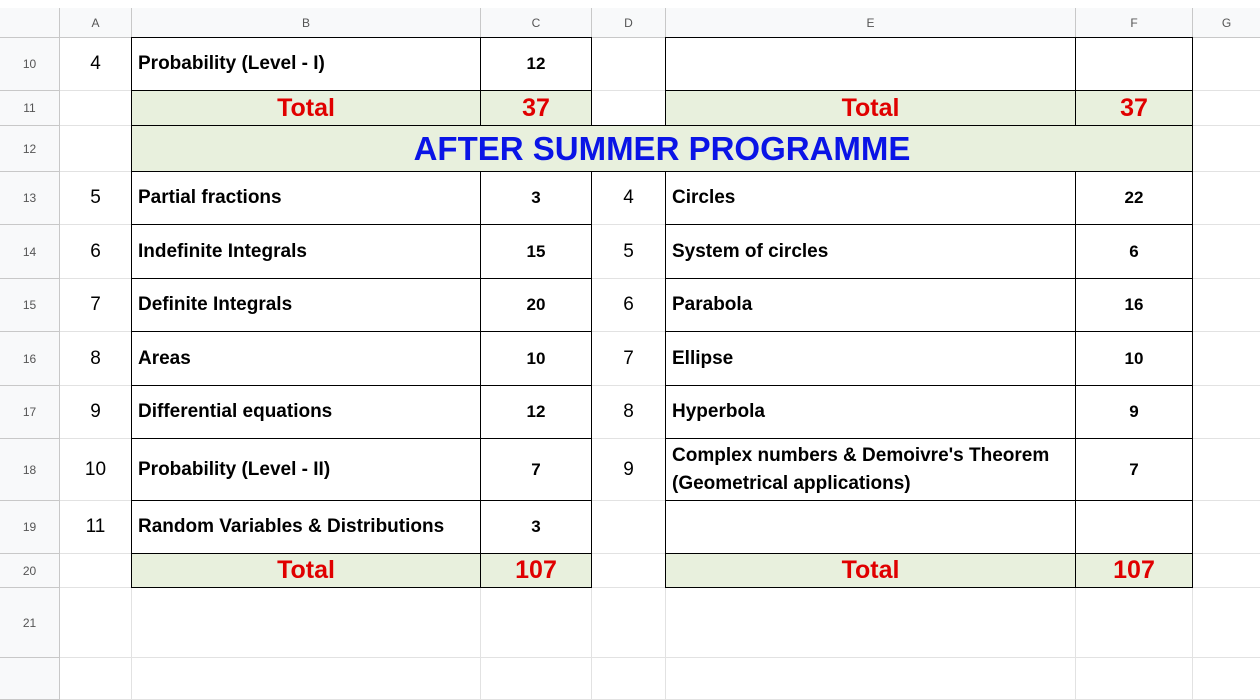 Image resolution: width=1260 pixels, height=700 pixels. Describe the element at coordinates (96, 527) in the screenshot. I see `cell-serial-left: 11` at that location.